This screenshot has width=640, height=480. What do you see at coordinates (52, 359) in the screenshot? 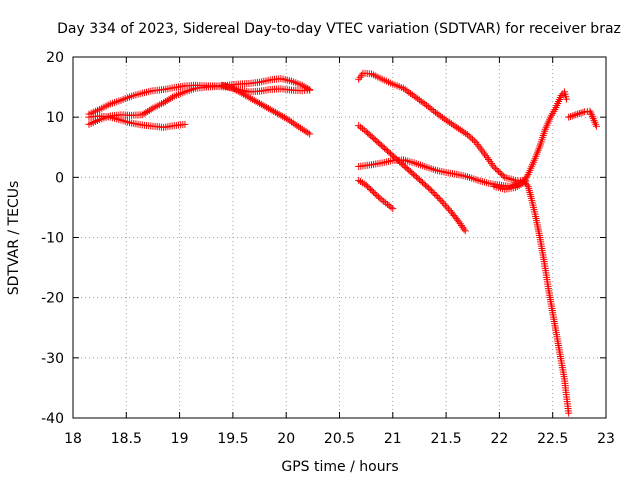
I see `y-tick-label: -30` at bounding box center [52, 359].